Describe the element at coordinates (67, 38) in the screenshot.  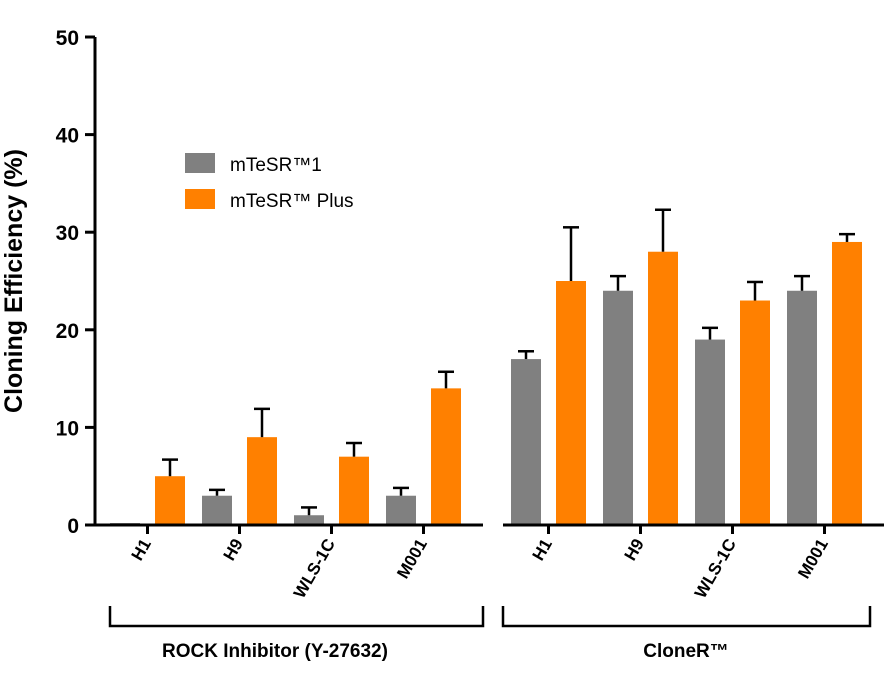
I see `y-tick-label: 50` at that location.